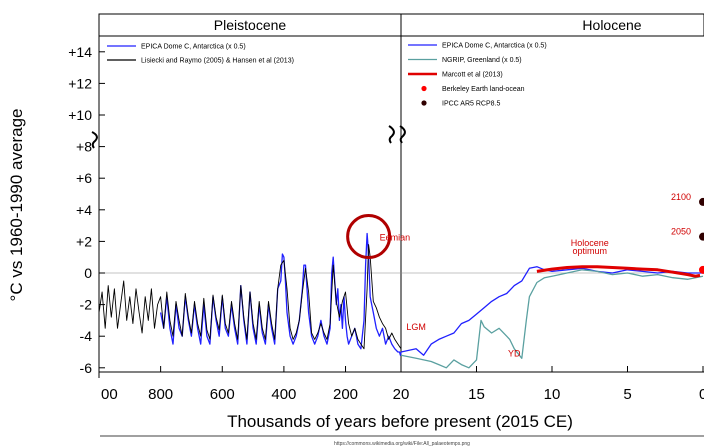  What do you see at coordinates (552, 25) in the screenshot?
I see `holocene-header-box` at bounding box center [552, 25].